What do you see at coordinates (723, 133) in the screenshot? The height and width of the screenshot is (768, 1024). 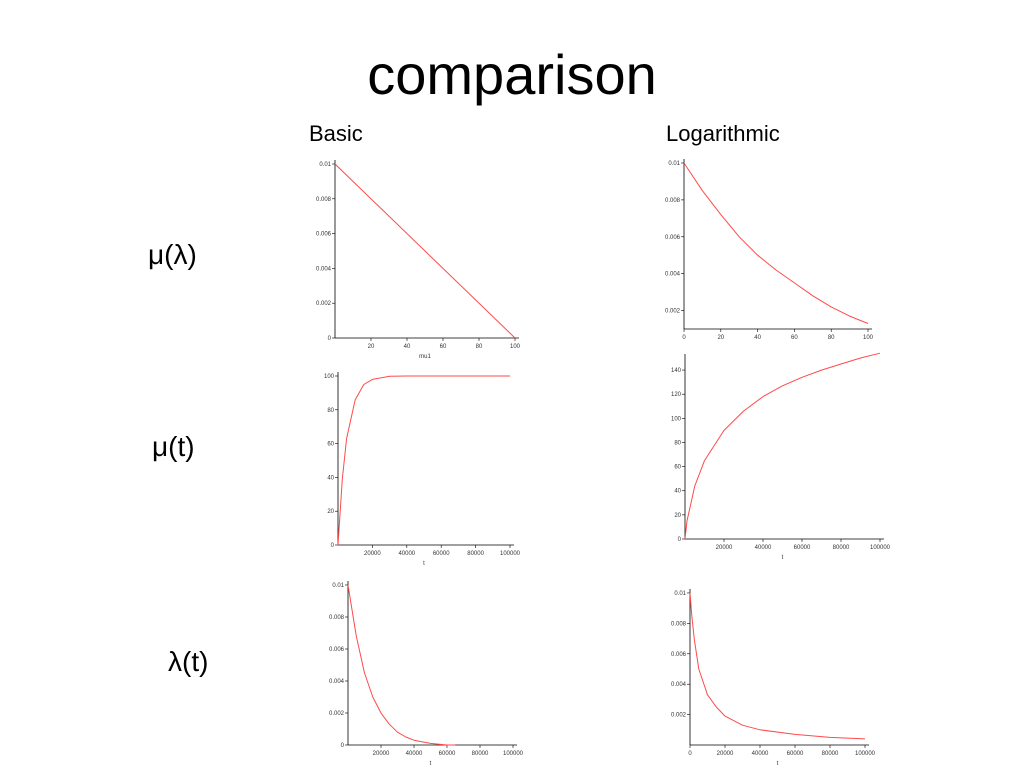 I see `column-header-logarithmic: Logarithmic` at bounding box center [723, 133].